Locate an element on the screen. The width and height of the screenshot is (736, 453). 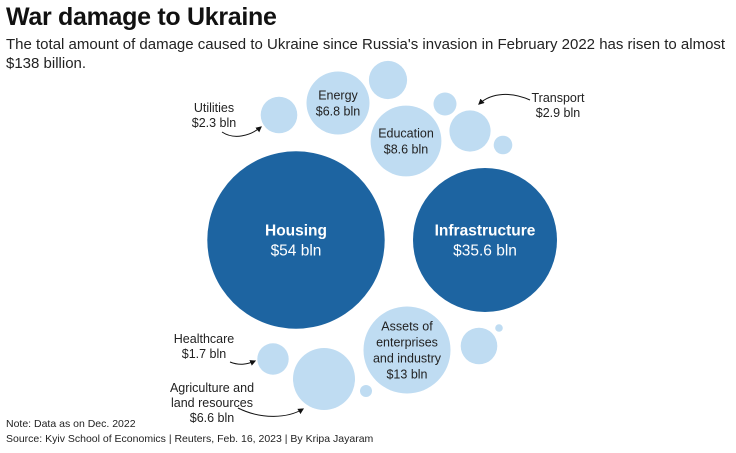
bubble-infrastructure is located at coordinates (485, 240).